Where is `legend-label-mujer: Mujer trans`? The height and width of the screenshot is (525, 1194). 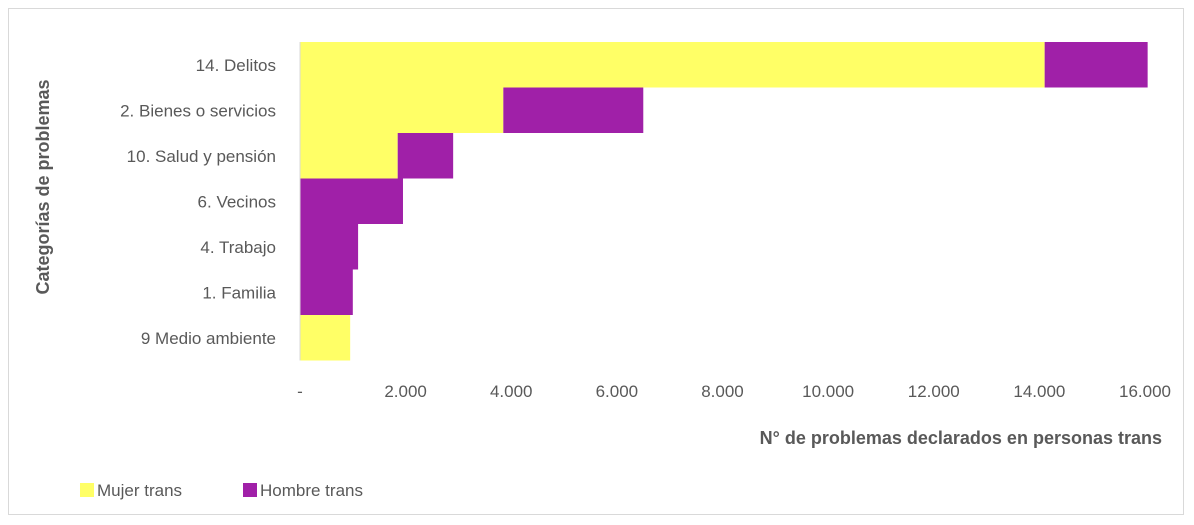 legend-label-mujer: Mujer trans is located at coordinates (139, 490).